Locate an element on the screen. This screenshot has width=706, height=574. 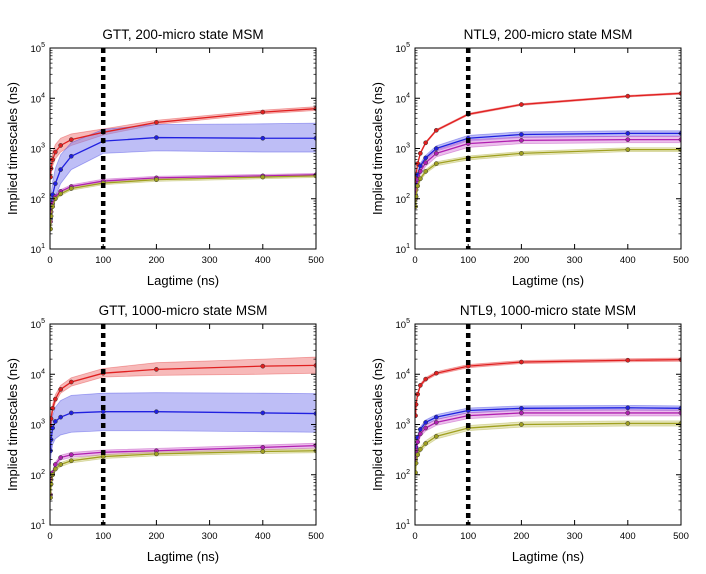
y-tick-label: 10¹ is located at coordinates (38, 525).